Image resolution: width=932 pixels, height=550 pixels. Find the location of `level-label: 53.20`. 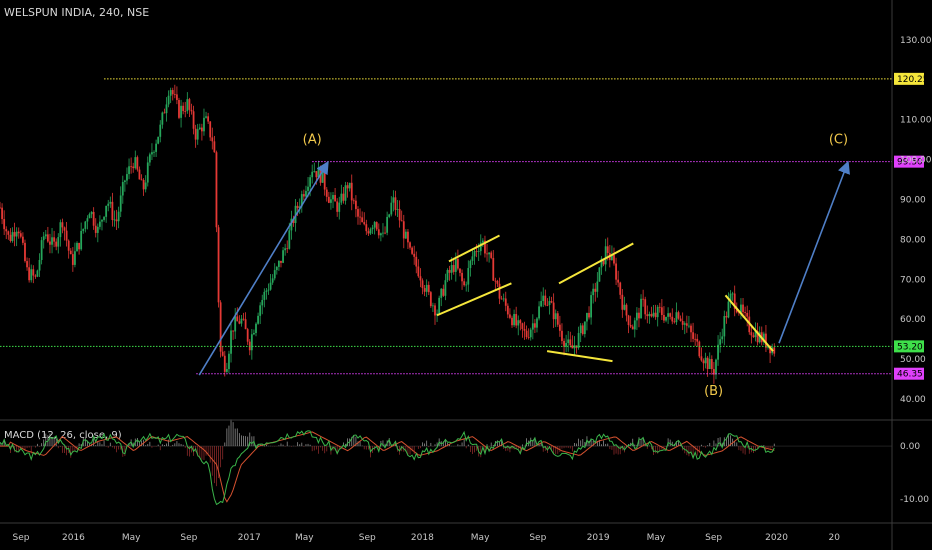

level-label: 53.20 is located at coordinates (910, 347).